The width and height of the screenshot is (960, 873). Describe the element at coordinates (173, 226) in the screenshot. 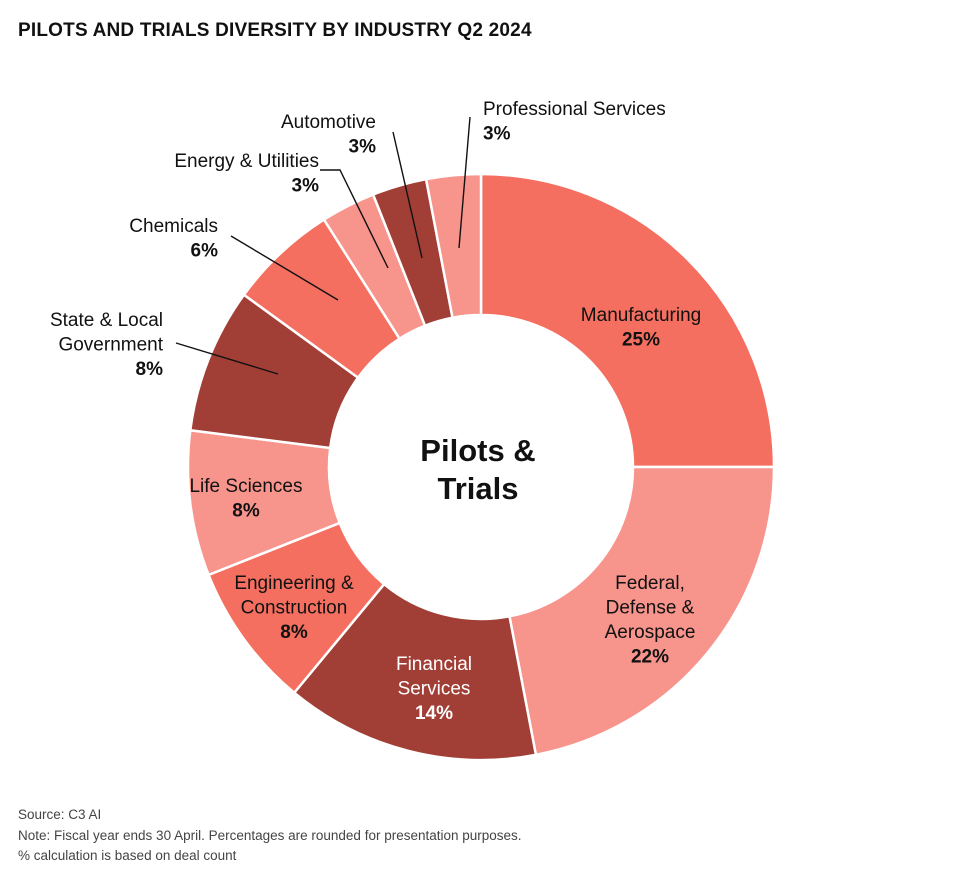

I see `slice-label: Chemicals` at that location.